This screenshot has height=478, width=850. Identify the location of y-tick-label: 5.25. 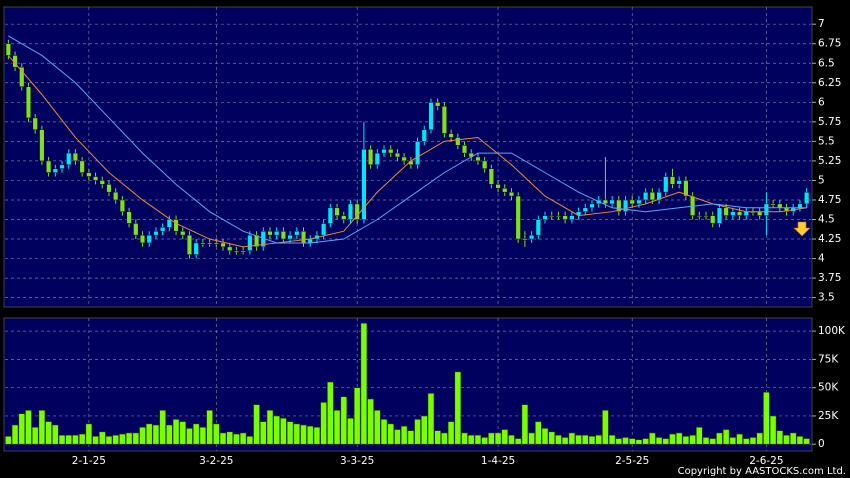
(829, 161).